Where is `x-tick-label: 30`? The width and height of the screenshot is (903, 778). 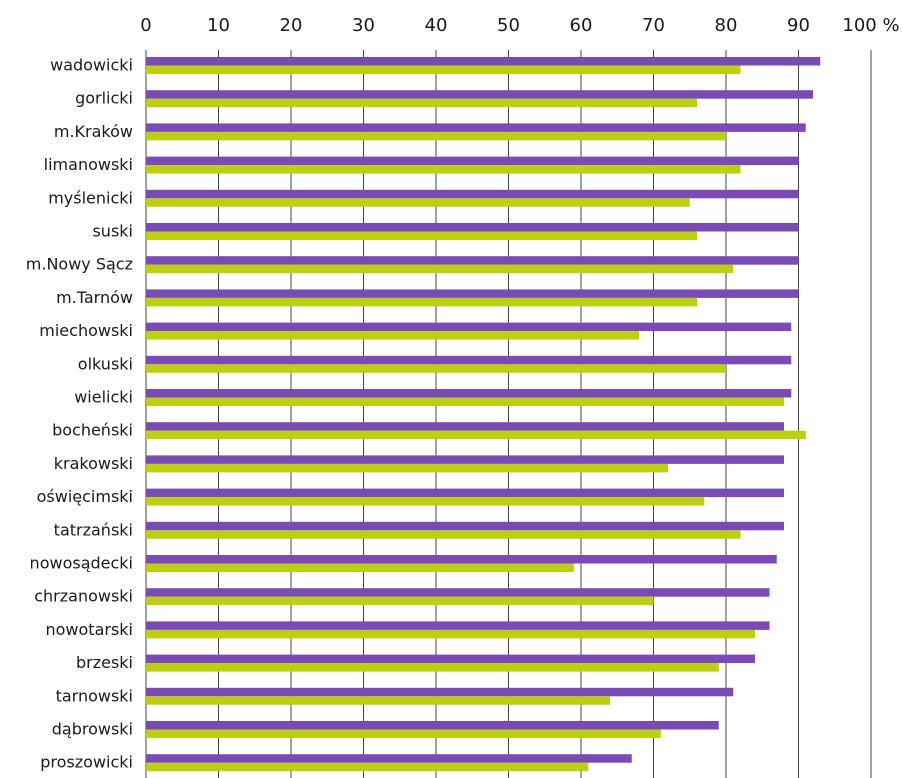 x-tick-label: 30 is located at coordinates (363, 25).